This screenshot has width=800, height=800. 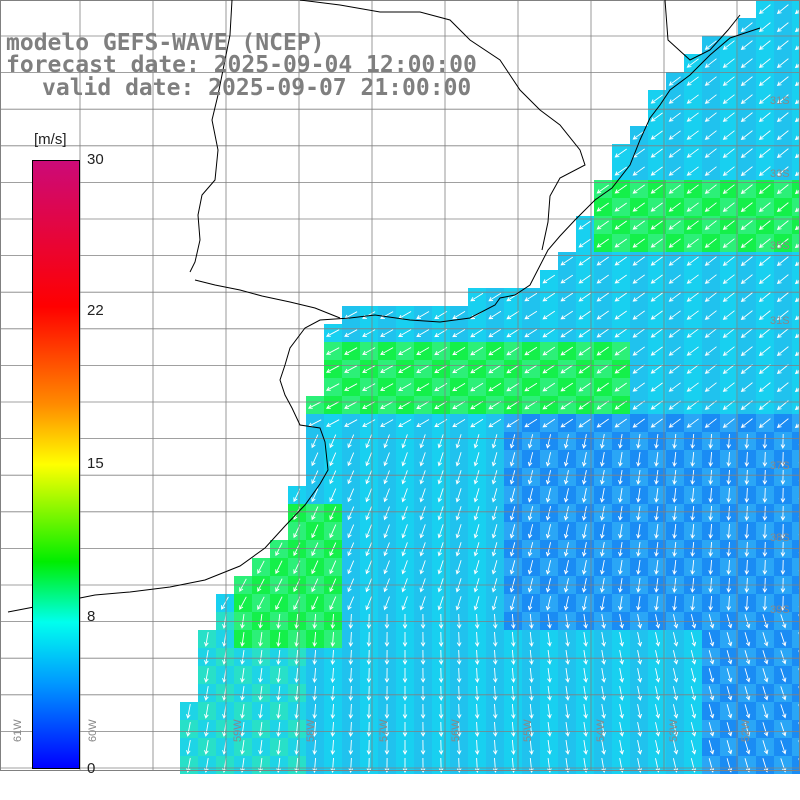 I want to click on lon-label: 52W, so click(x=746, y=730).